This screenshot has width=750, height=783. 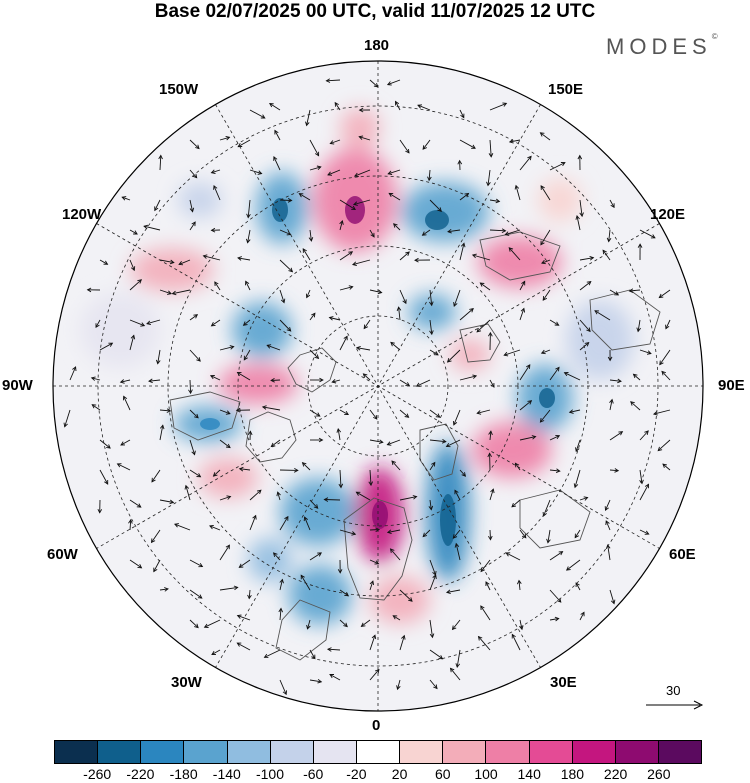 What do you see at coordinates (17, 385) in the screenshot?
I see `lon-label-90w: 90W` at bounding box center [17, 385].